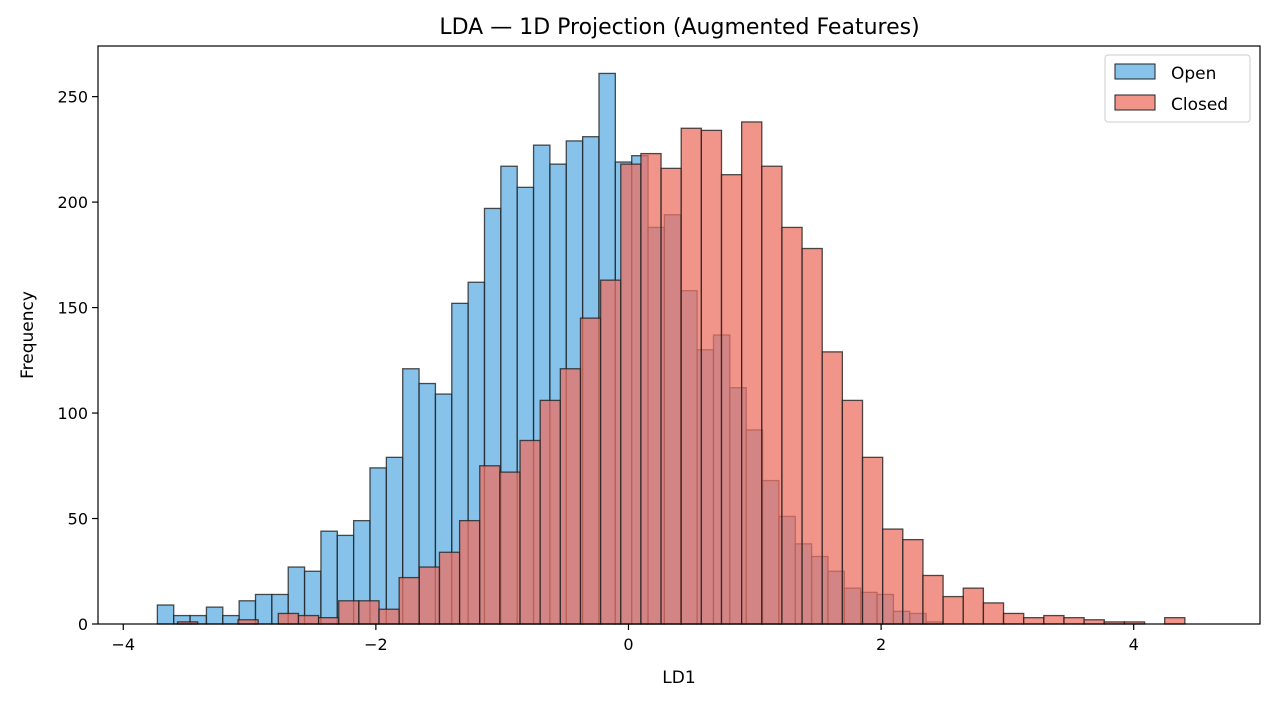 The image size is (1275, 701). Describe the element at coordinates (72, 202) in the screenshot. I see `y-tick-label: 200` at that location.